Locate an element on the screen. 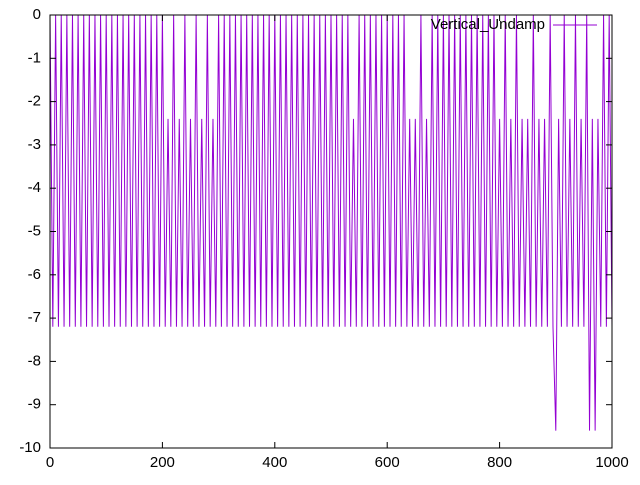 The width and height of the screenshot is (640, 485). y-tick-label: -8 is located at coordinates (34, 360).